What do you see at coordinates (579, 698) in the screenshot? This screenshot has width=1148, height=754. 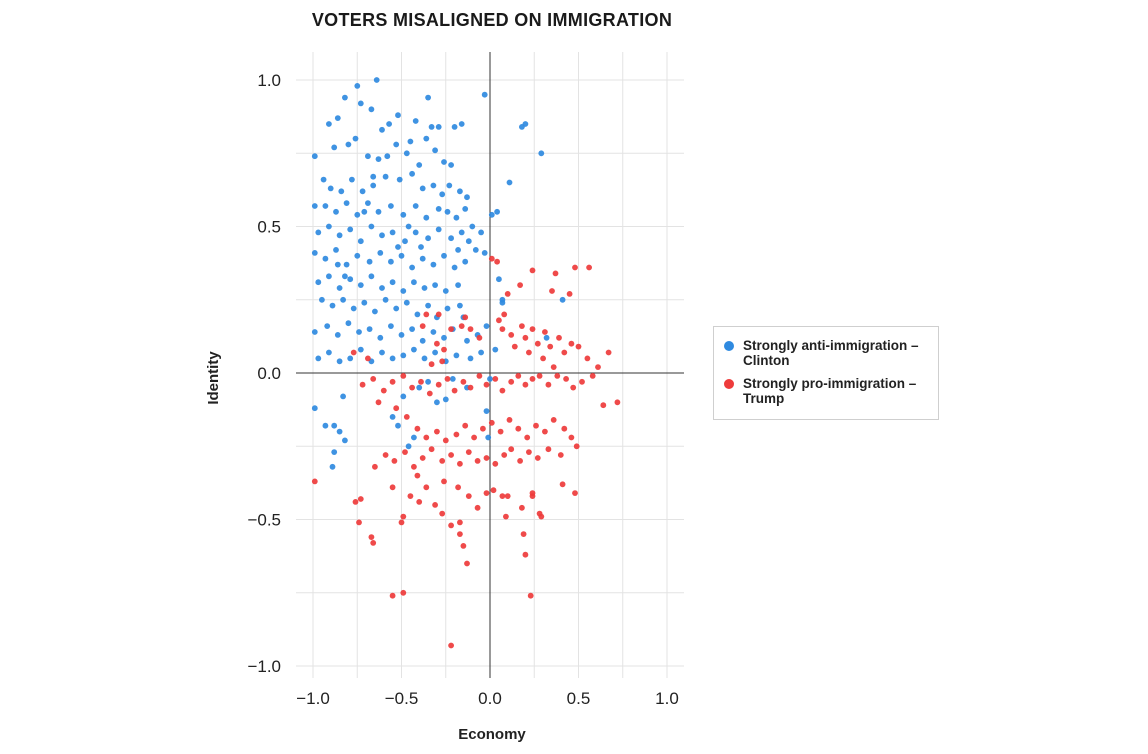 I see `x-tick-label: 0.5` at bounding box center [579, 698].